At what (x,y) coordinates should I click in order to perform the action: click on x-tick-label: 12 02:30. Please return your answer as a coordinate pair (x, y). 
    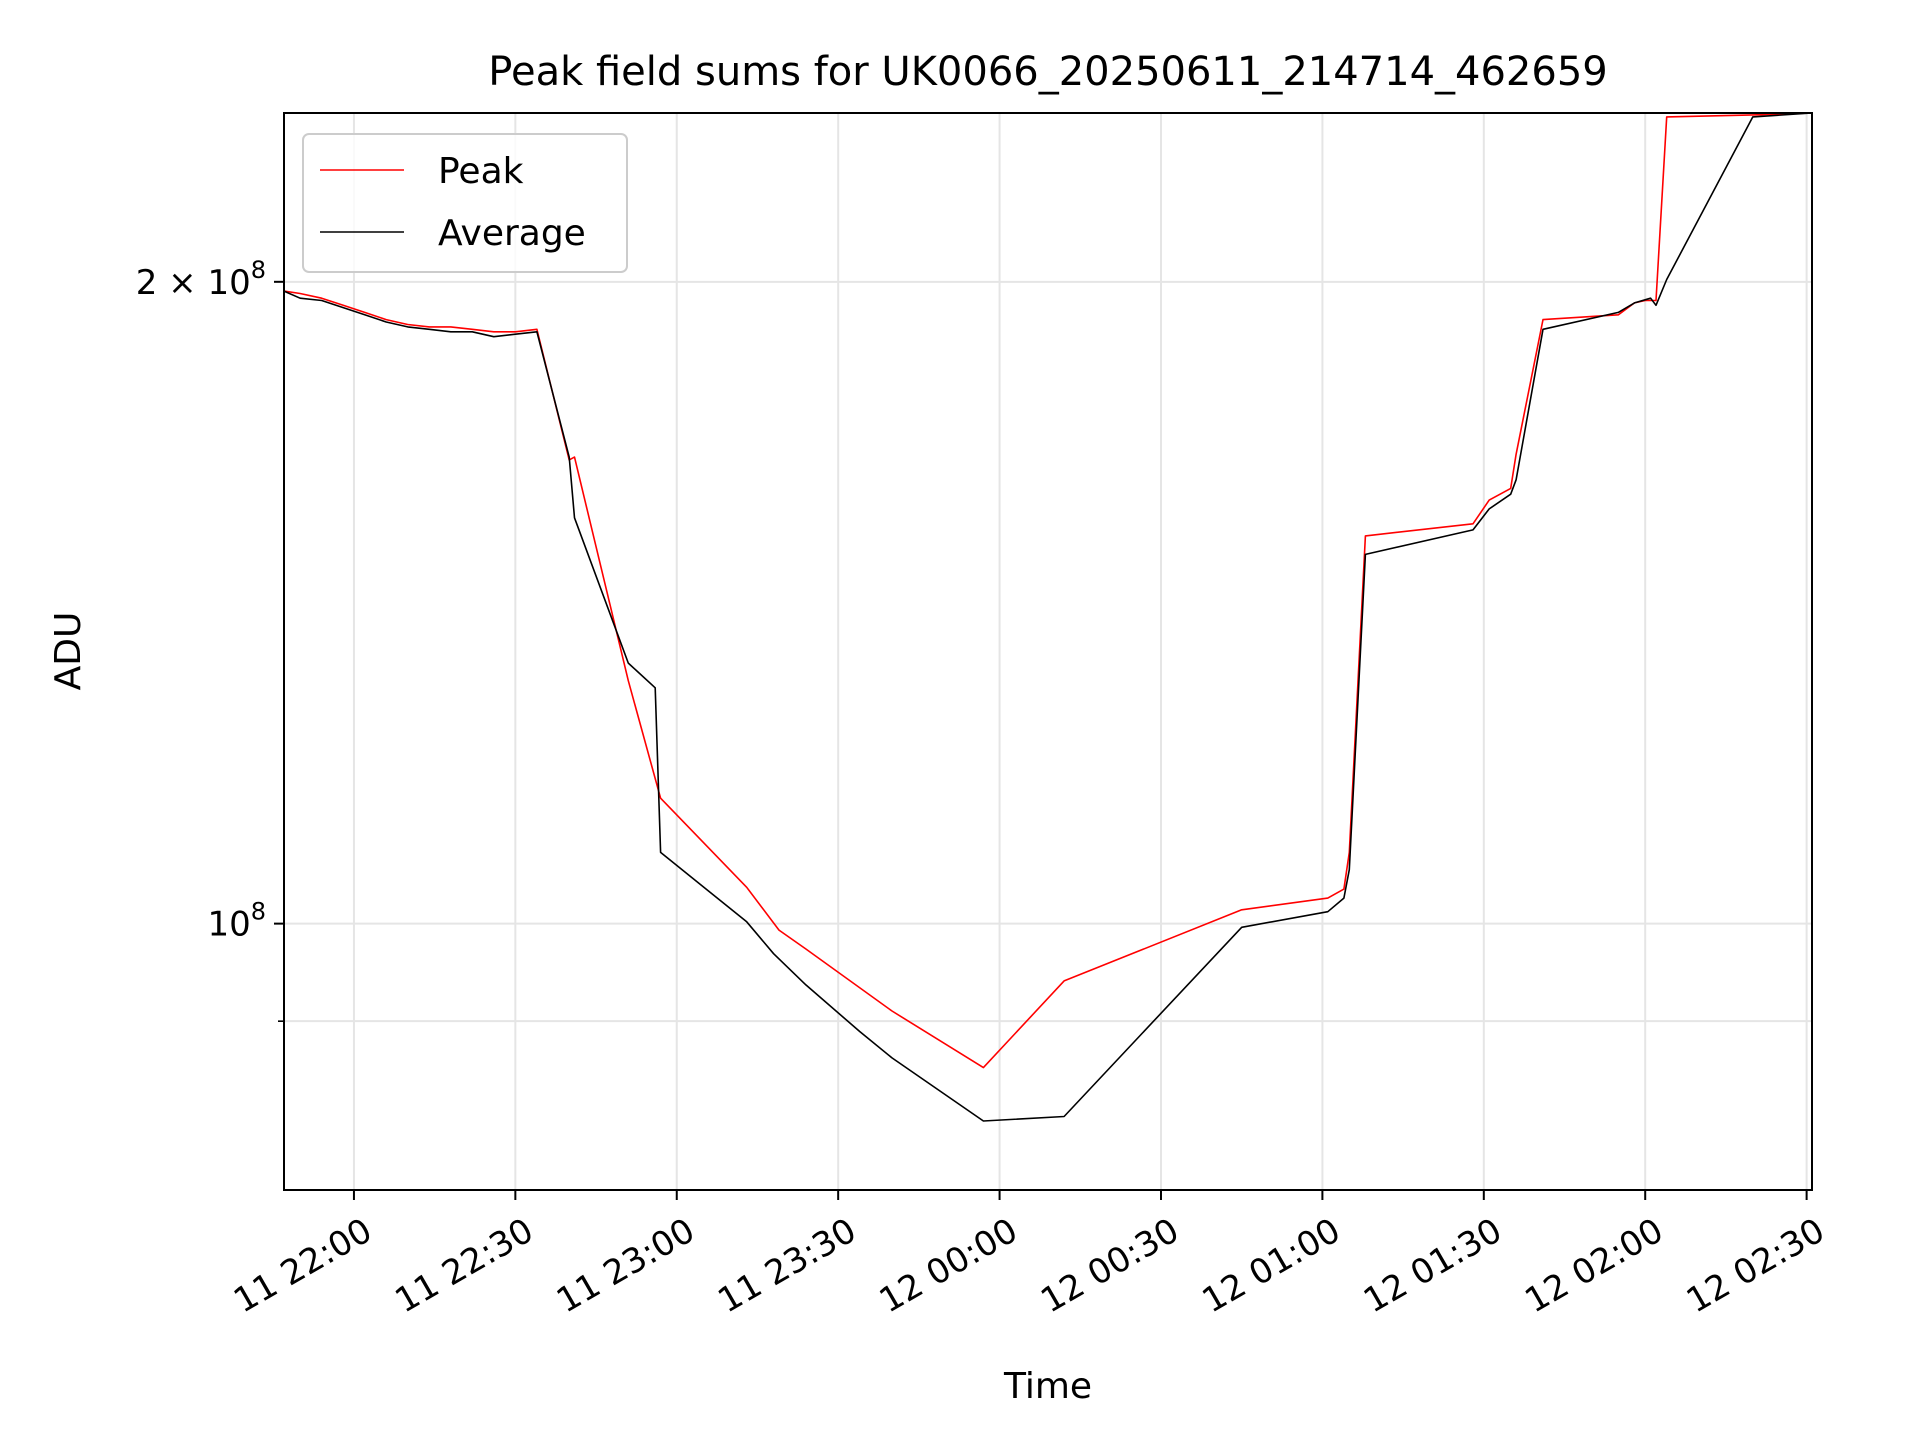
    Looking at the image, I should click on (1756, 1266).